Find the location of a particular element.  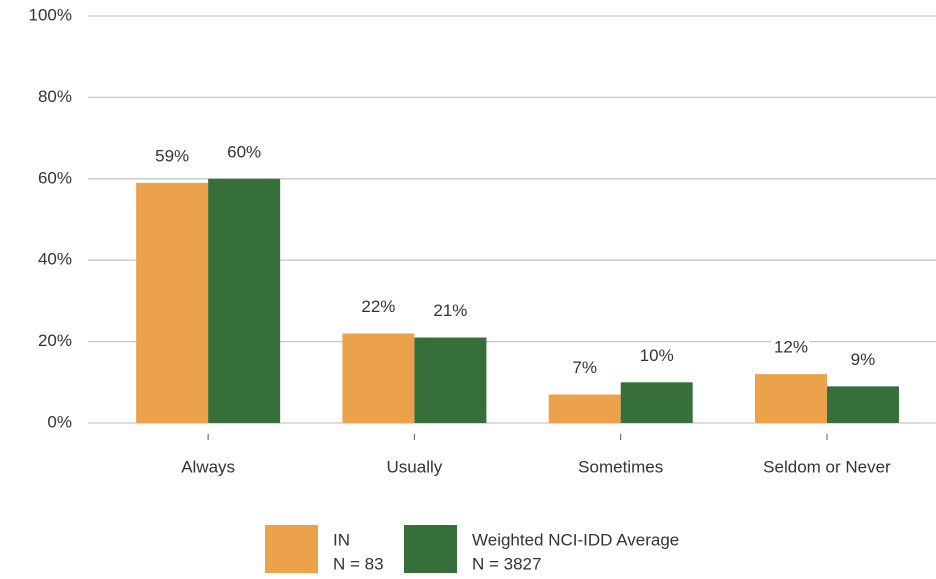

legend-label: Weighted NCI-IDD Average is located at coordinates (575, 539).